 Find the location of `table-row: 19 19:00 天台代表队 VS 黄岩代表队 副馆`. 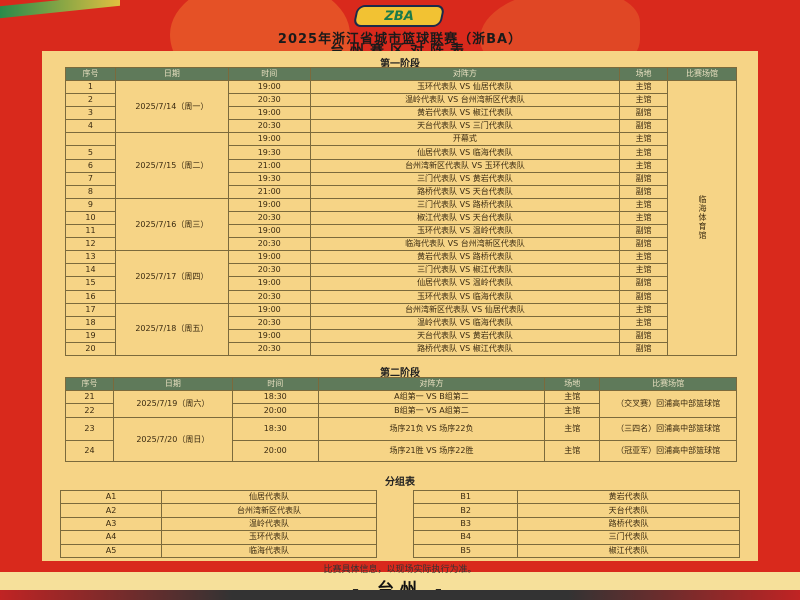

table-row: 19 19:00 天台代表队 VS 黄岩代表队 副馆 is located at coordinates (401, 335).